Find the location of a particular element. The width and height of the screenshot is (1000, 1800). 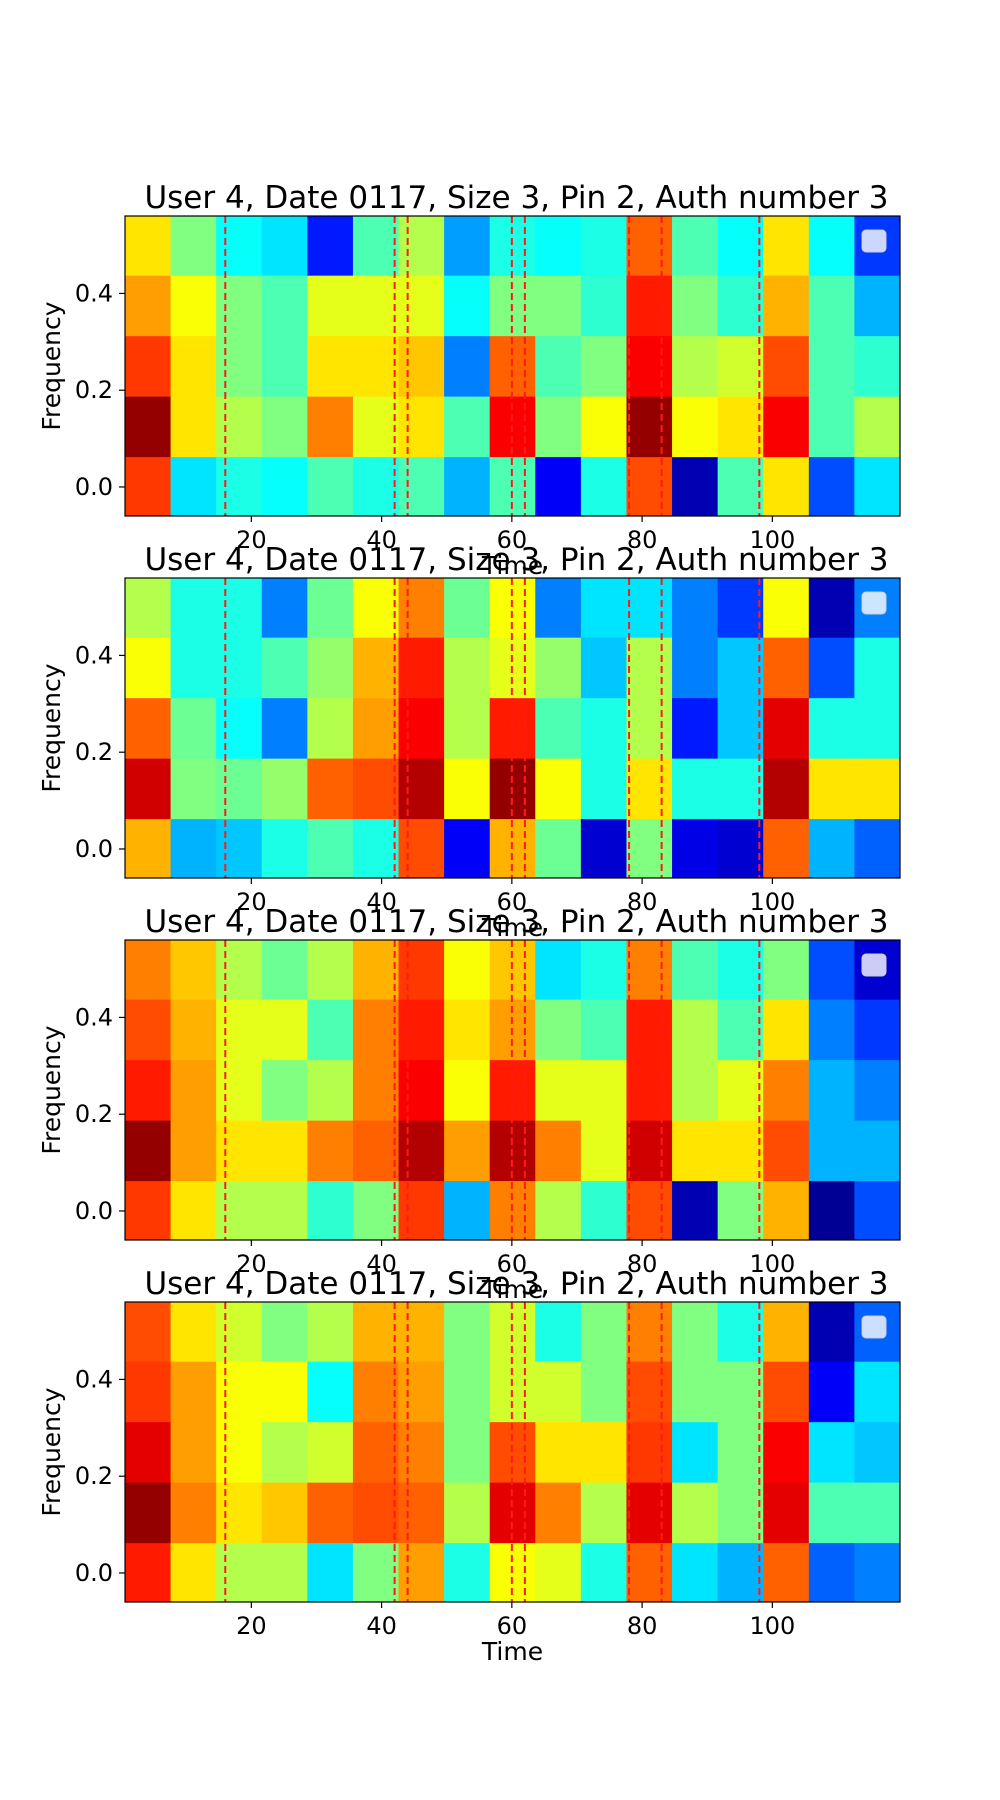

x-tick-label: 80 is located at coordinates (642, 1626).